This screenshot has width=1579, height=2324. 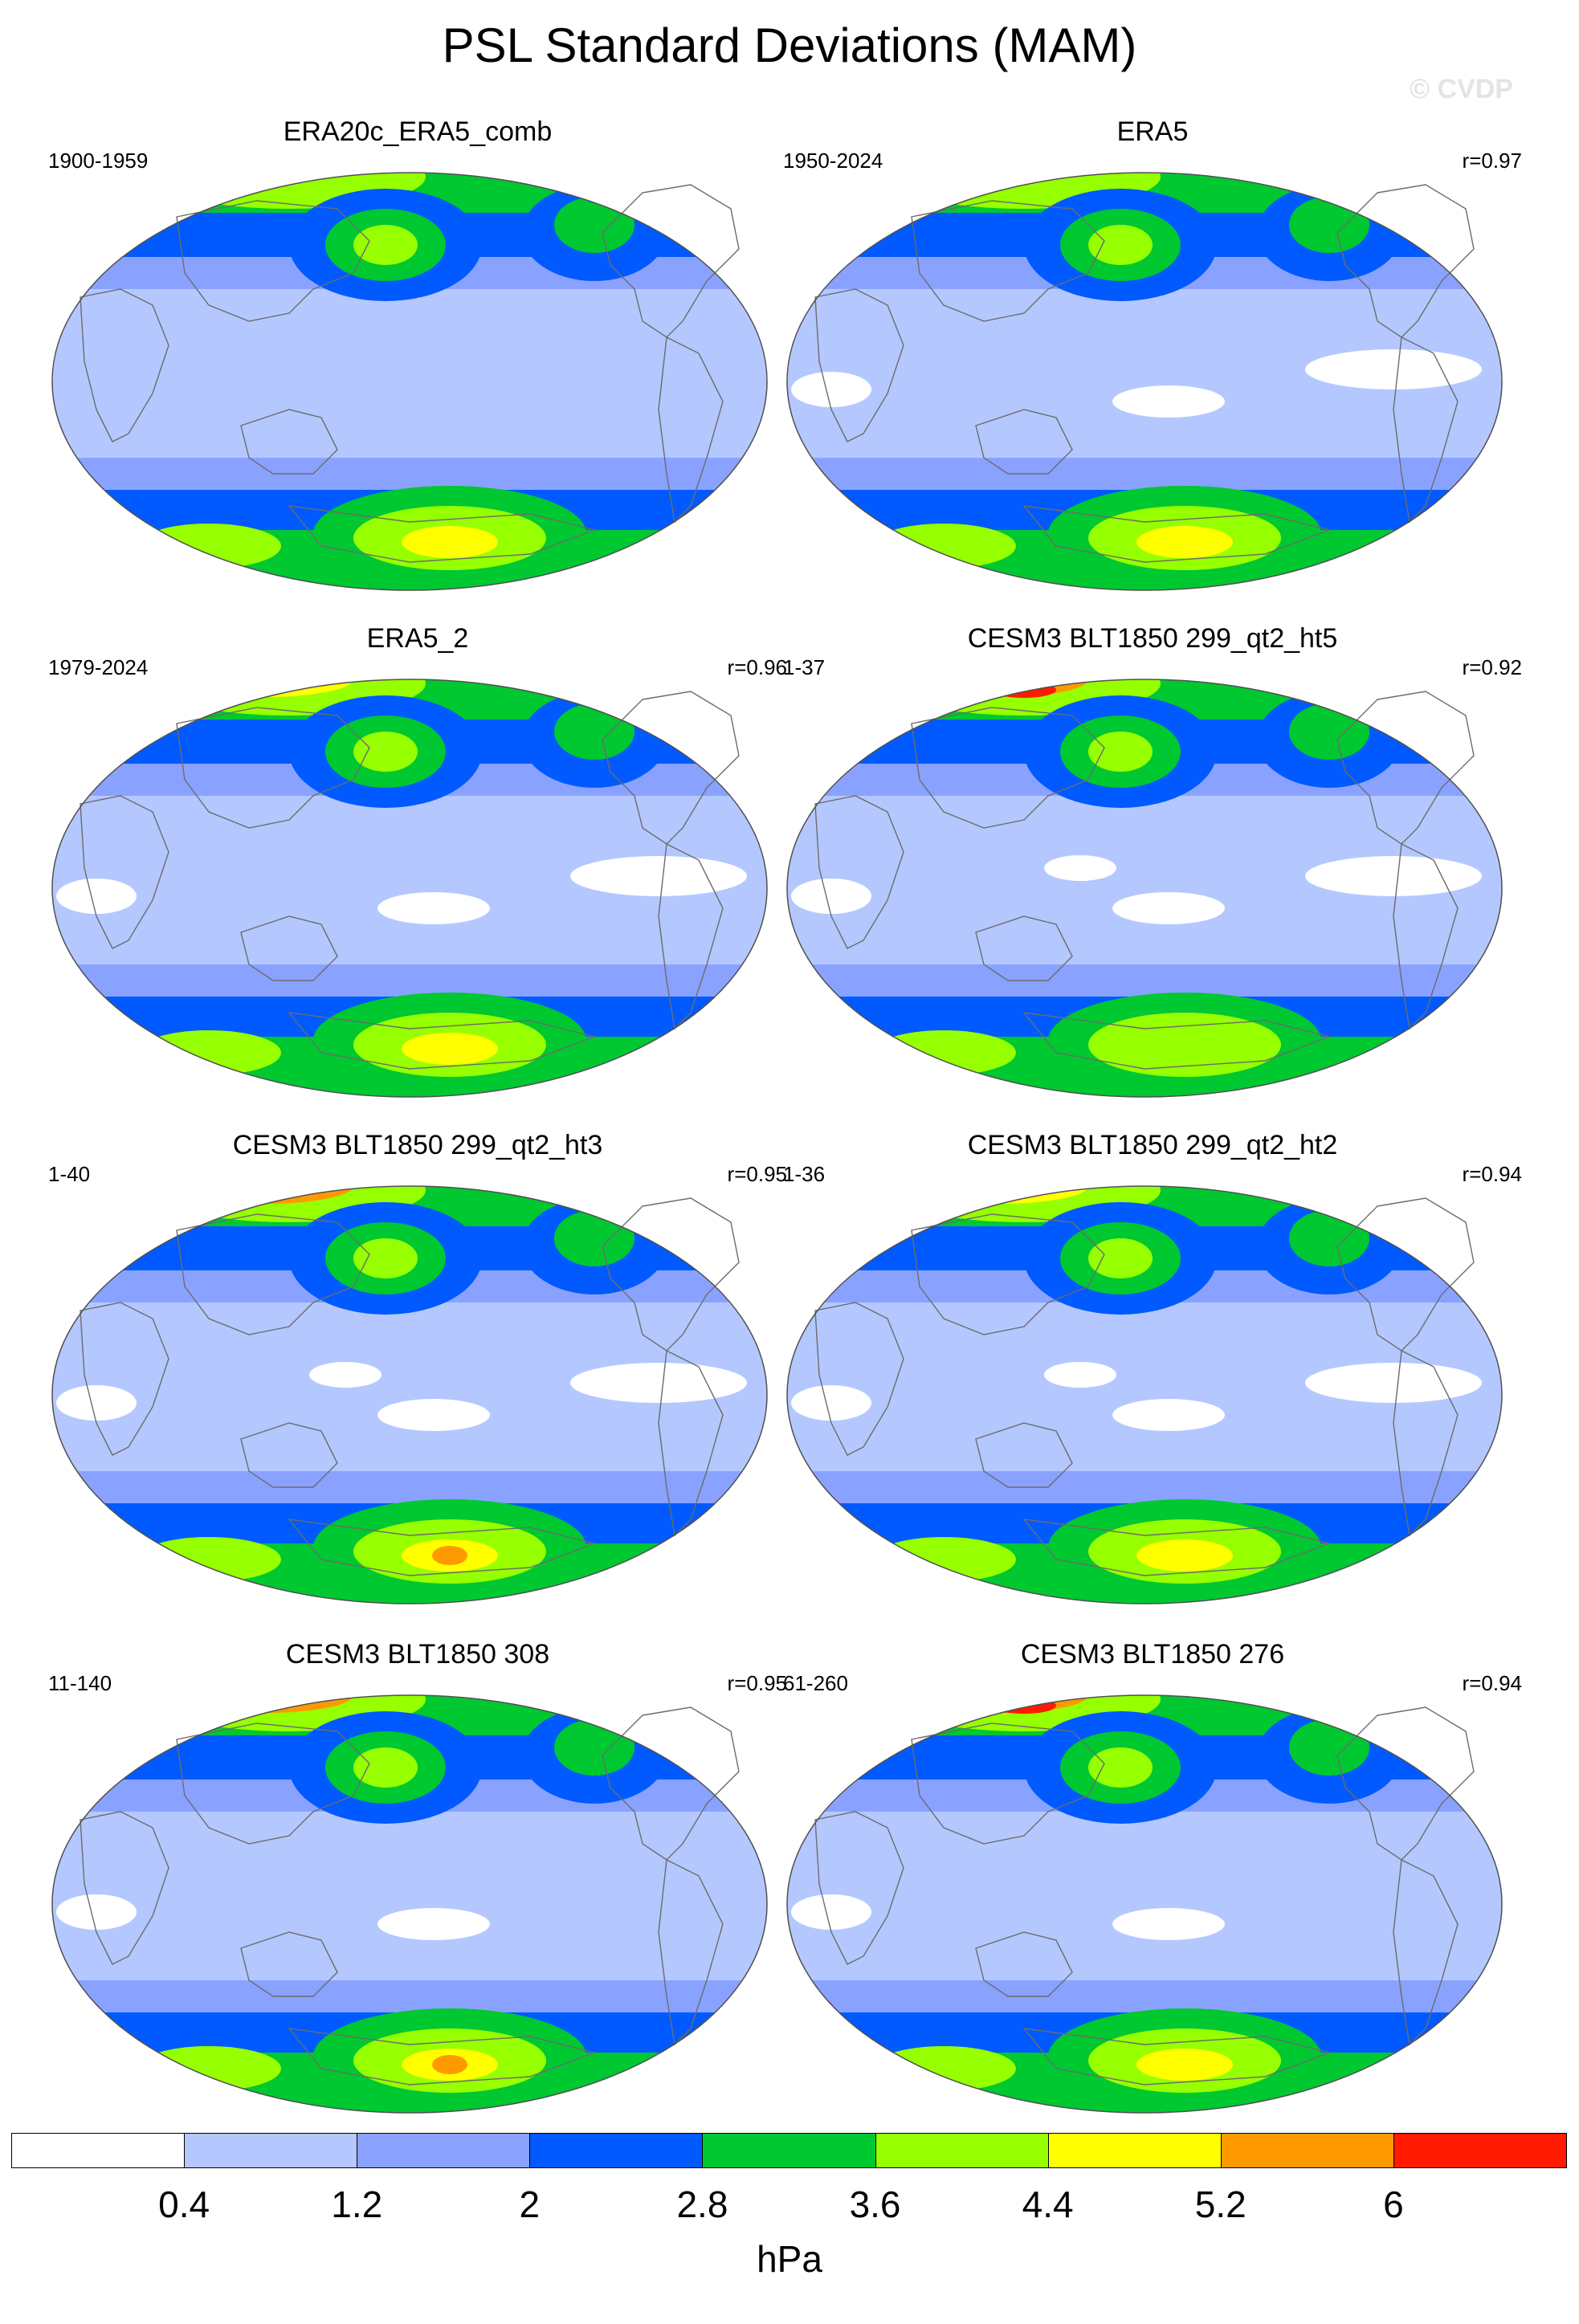 I want to click on colorbar-units: hPa, so click(x=789, y=2259).